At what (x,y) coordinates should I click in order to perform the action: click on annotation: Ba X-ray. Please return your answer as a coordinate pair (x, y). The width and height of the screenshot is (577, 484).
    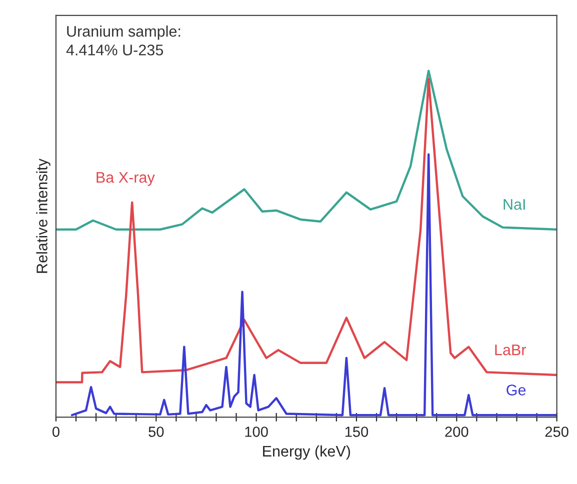
    Looking at the image, I should click on (125, 179).